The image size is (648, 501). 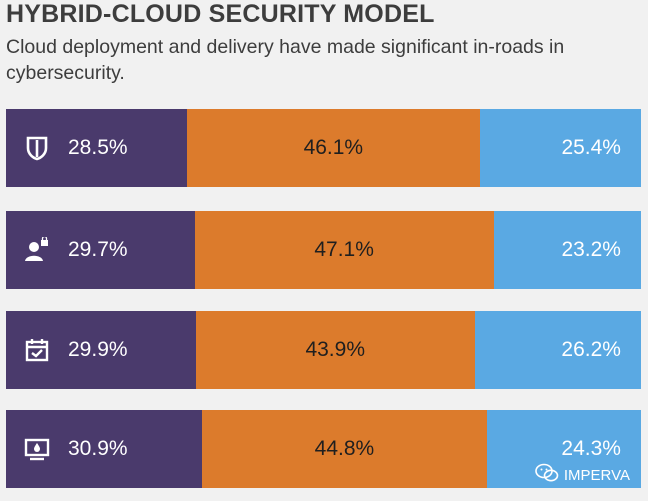 I want to click on chart-title: HYBRID-CLOUD SECURITY MODEL, so click(x=220, y=14).